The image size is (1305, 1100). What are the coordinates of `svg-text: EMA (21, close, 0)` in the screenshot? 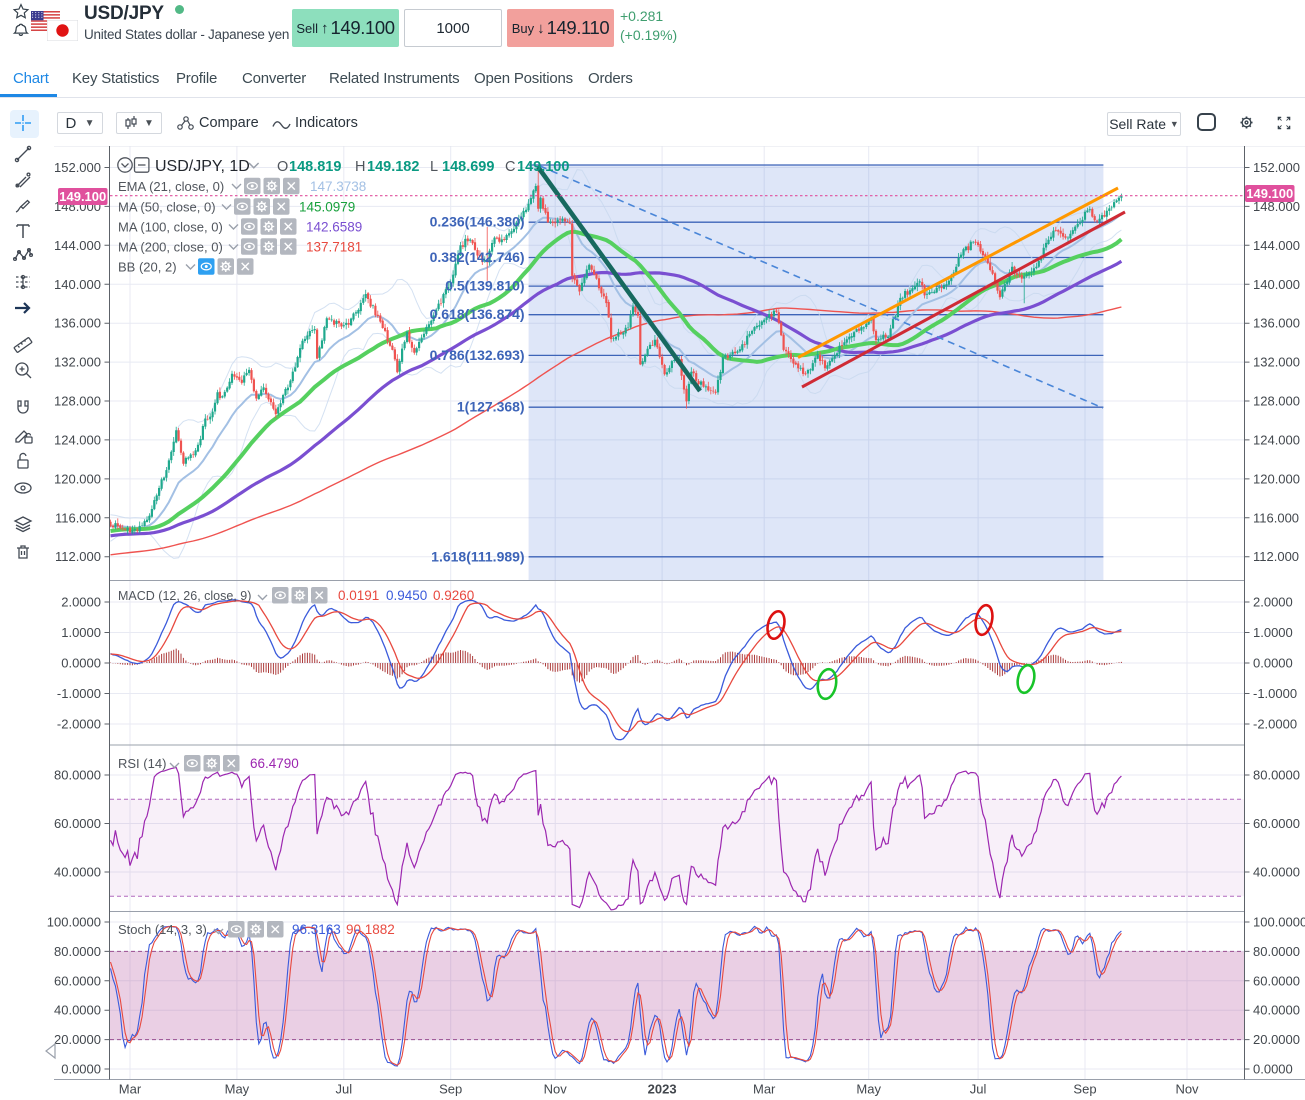 It's located at (171, 186).